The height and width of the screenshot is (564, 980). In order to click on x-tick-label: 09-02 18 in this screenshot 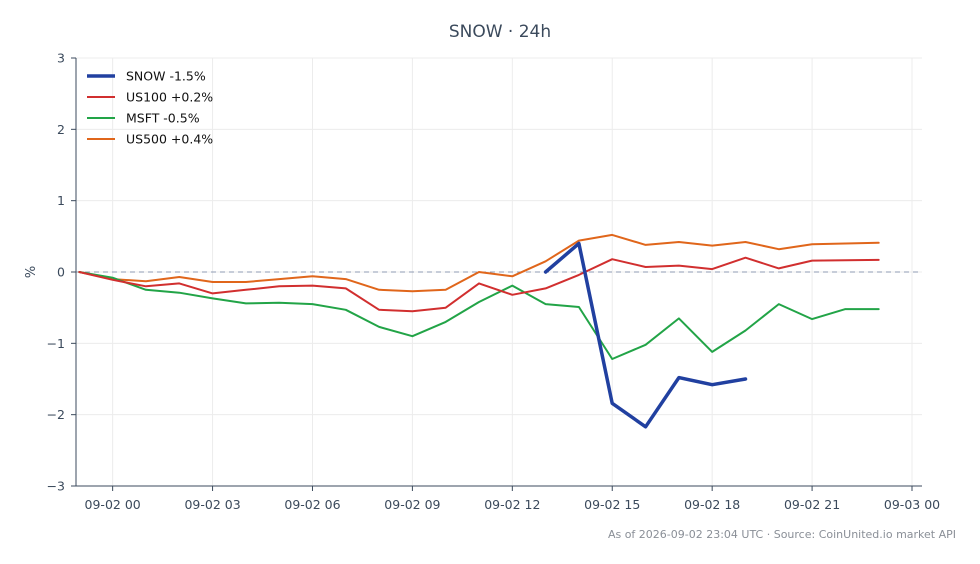, I will do `click(712, 504)`.